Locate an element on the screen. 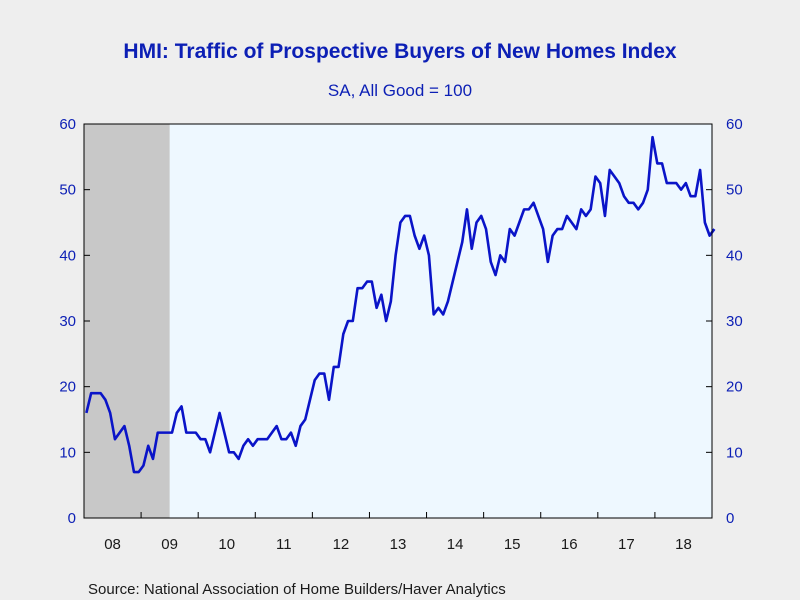  left-tick-label: 0 is located at coordinates (72, 518).